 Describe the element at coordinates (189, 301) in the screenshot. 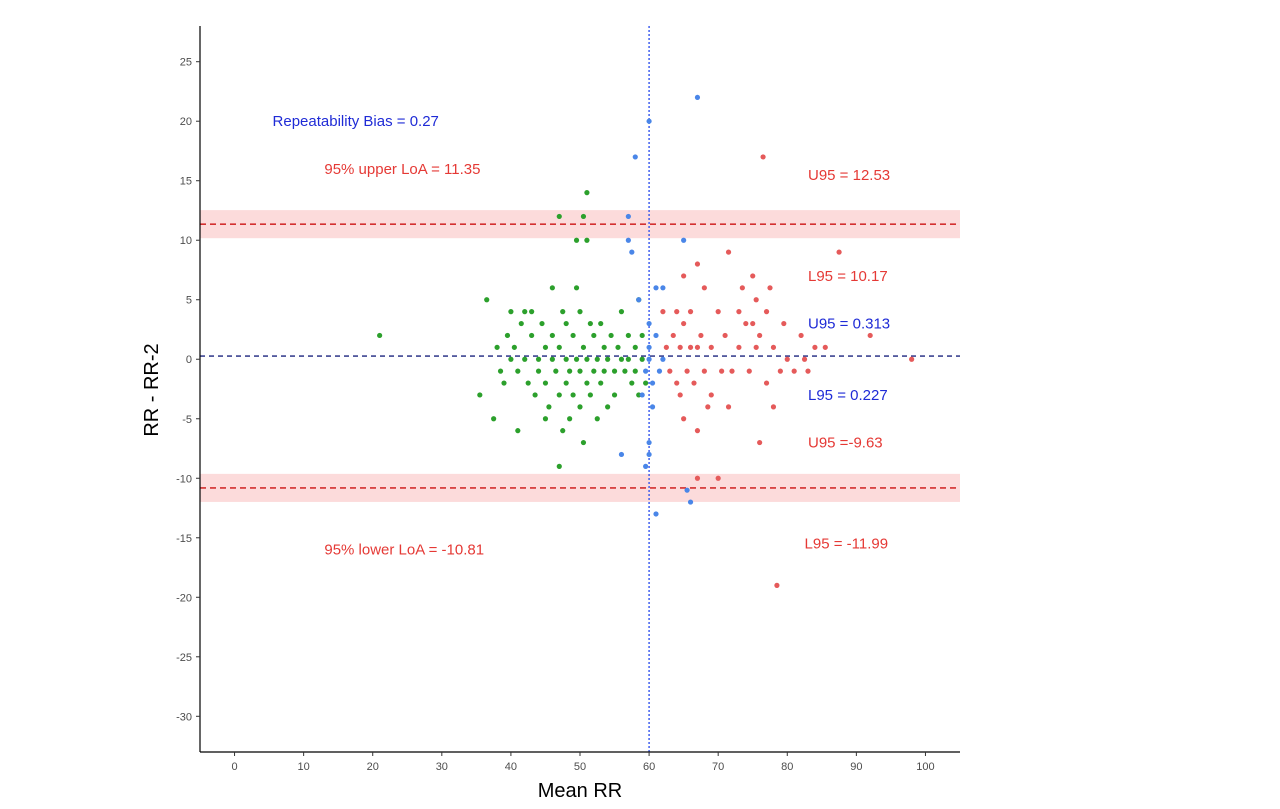

I see `y-tick-label: 5` at that location.